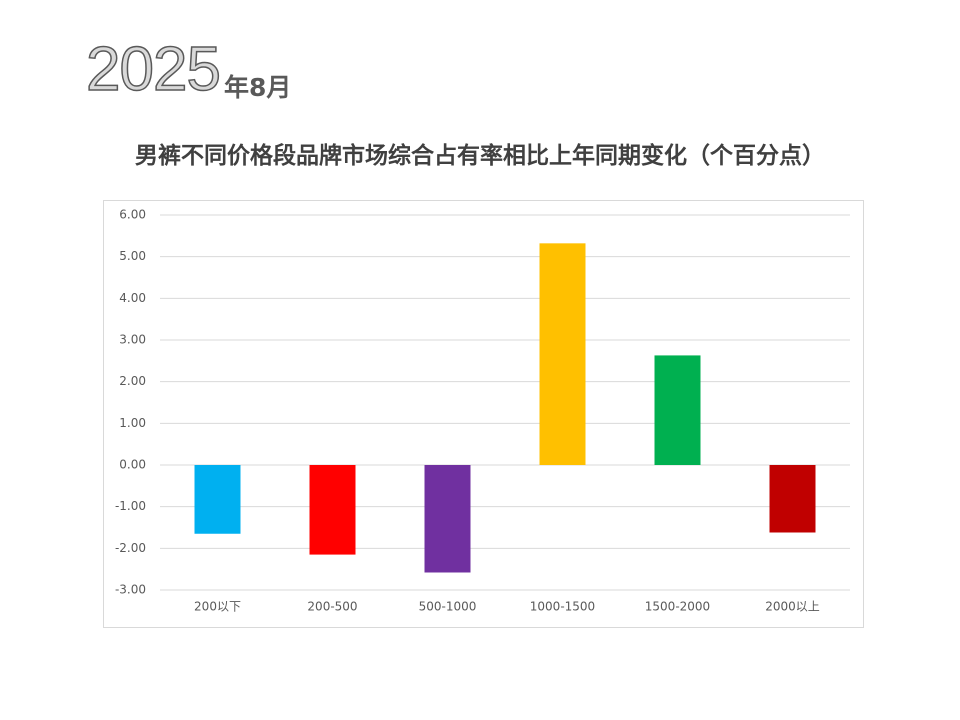 The height and width of the screenshot is (720, 960). Describe the element at coordinates (480, 156) in the screenshot. I see `chart-title: 男裤不同价格段品牌市场综合占有率相比上年同期变化（个百分点）` at that location.